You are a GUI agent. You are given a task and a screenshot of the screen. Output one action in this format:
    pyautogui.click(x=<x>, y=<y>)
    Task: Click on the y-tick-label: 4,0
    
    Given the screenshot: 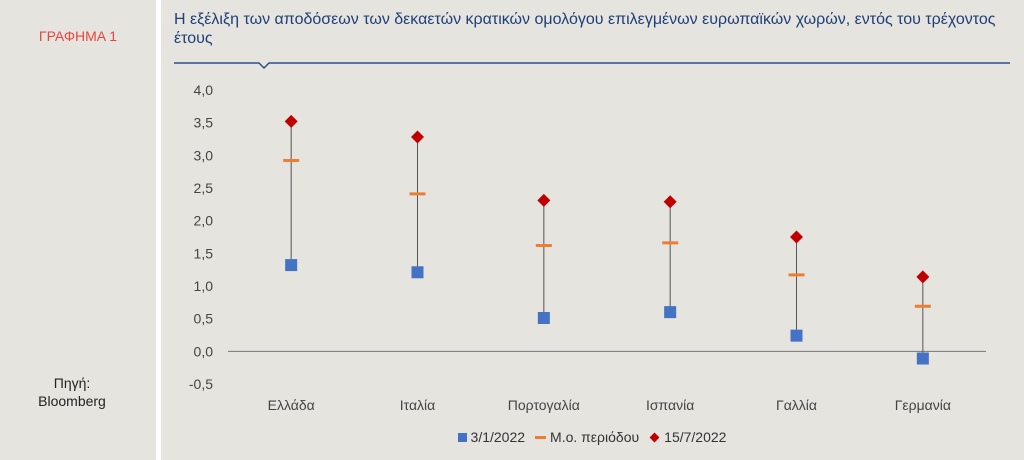 What is the action you would take?
    pyautogui.click(x=204, y=90)
    